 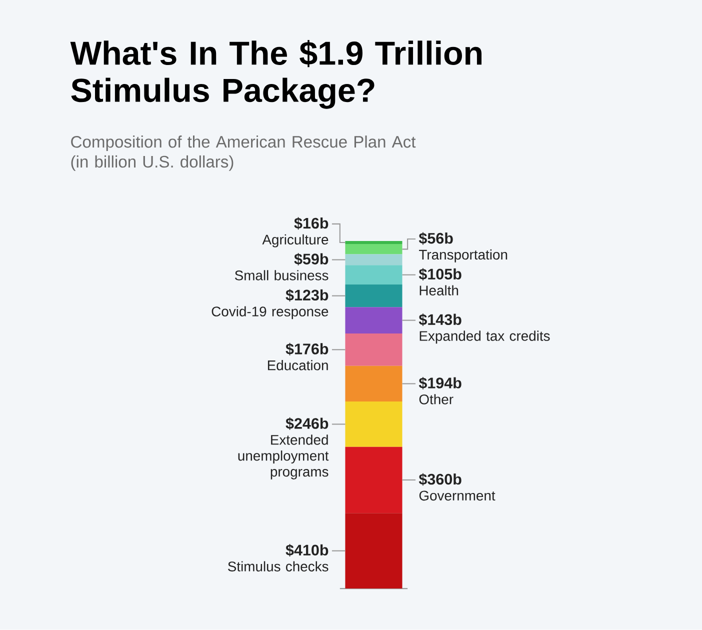 What do you see at coordinates (311, 223) in the screenshot?
I see `data-label: $16b` at bounding box center [311, 223].